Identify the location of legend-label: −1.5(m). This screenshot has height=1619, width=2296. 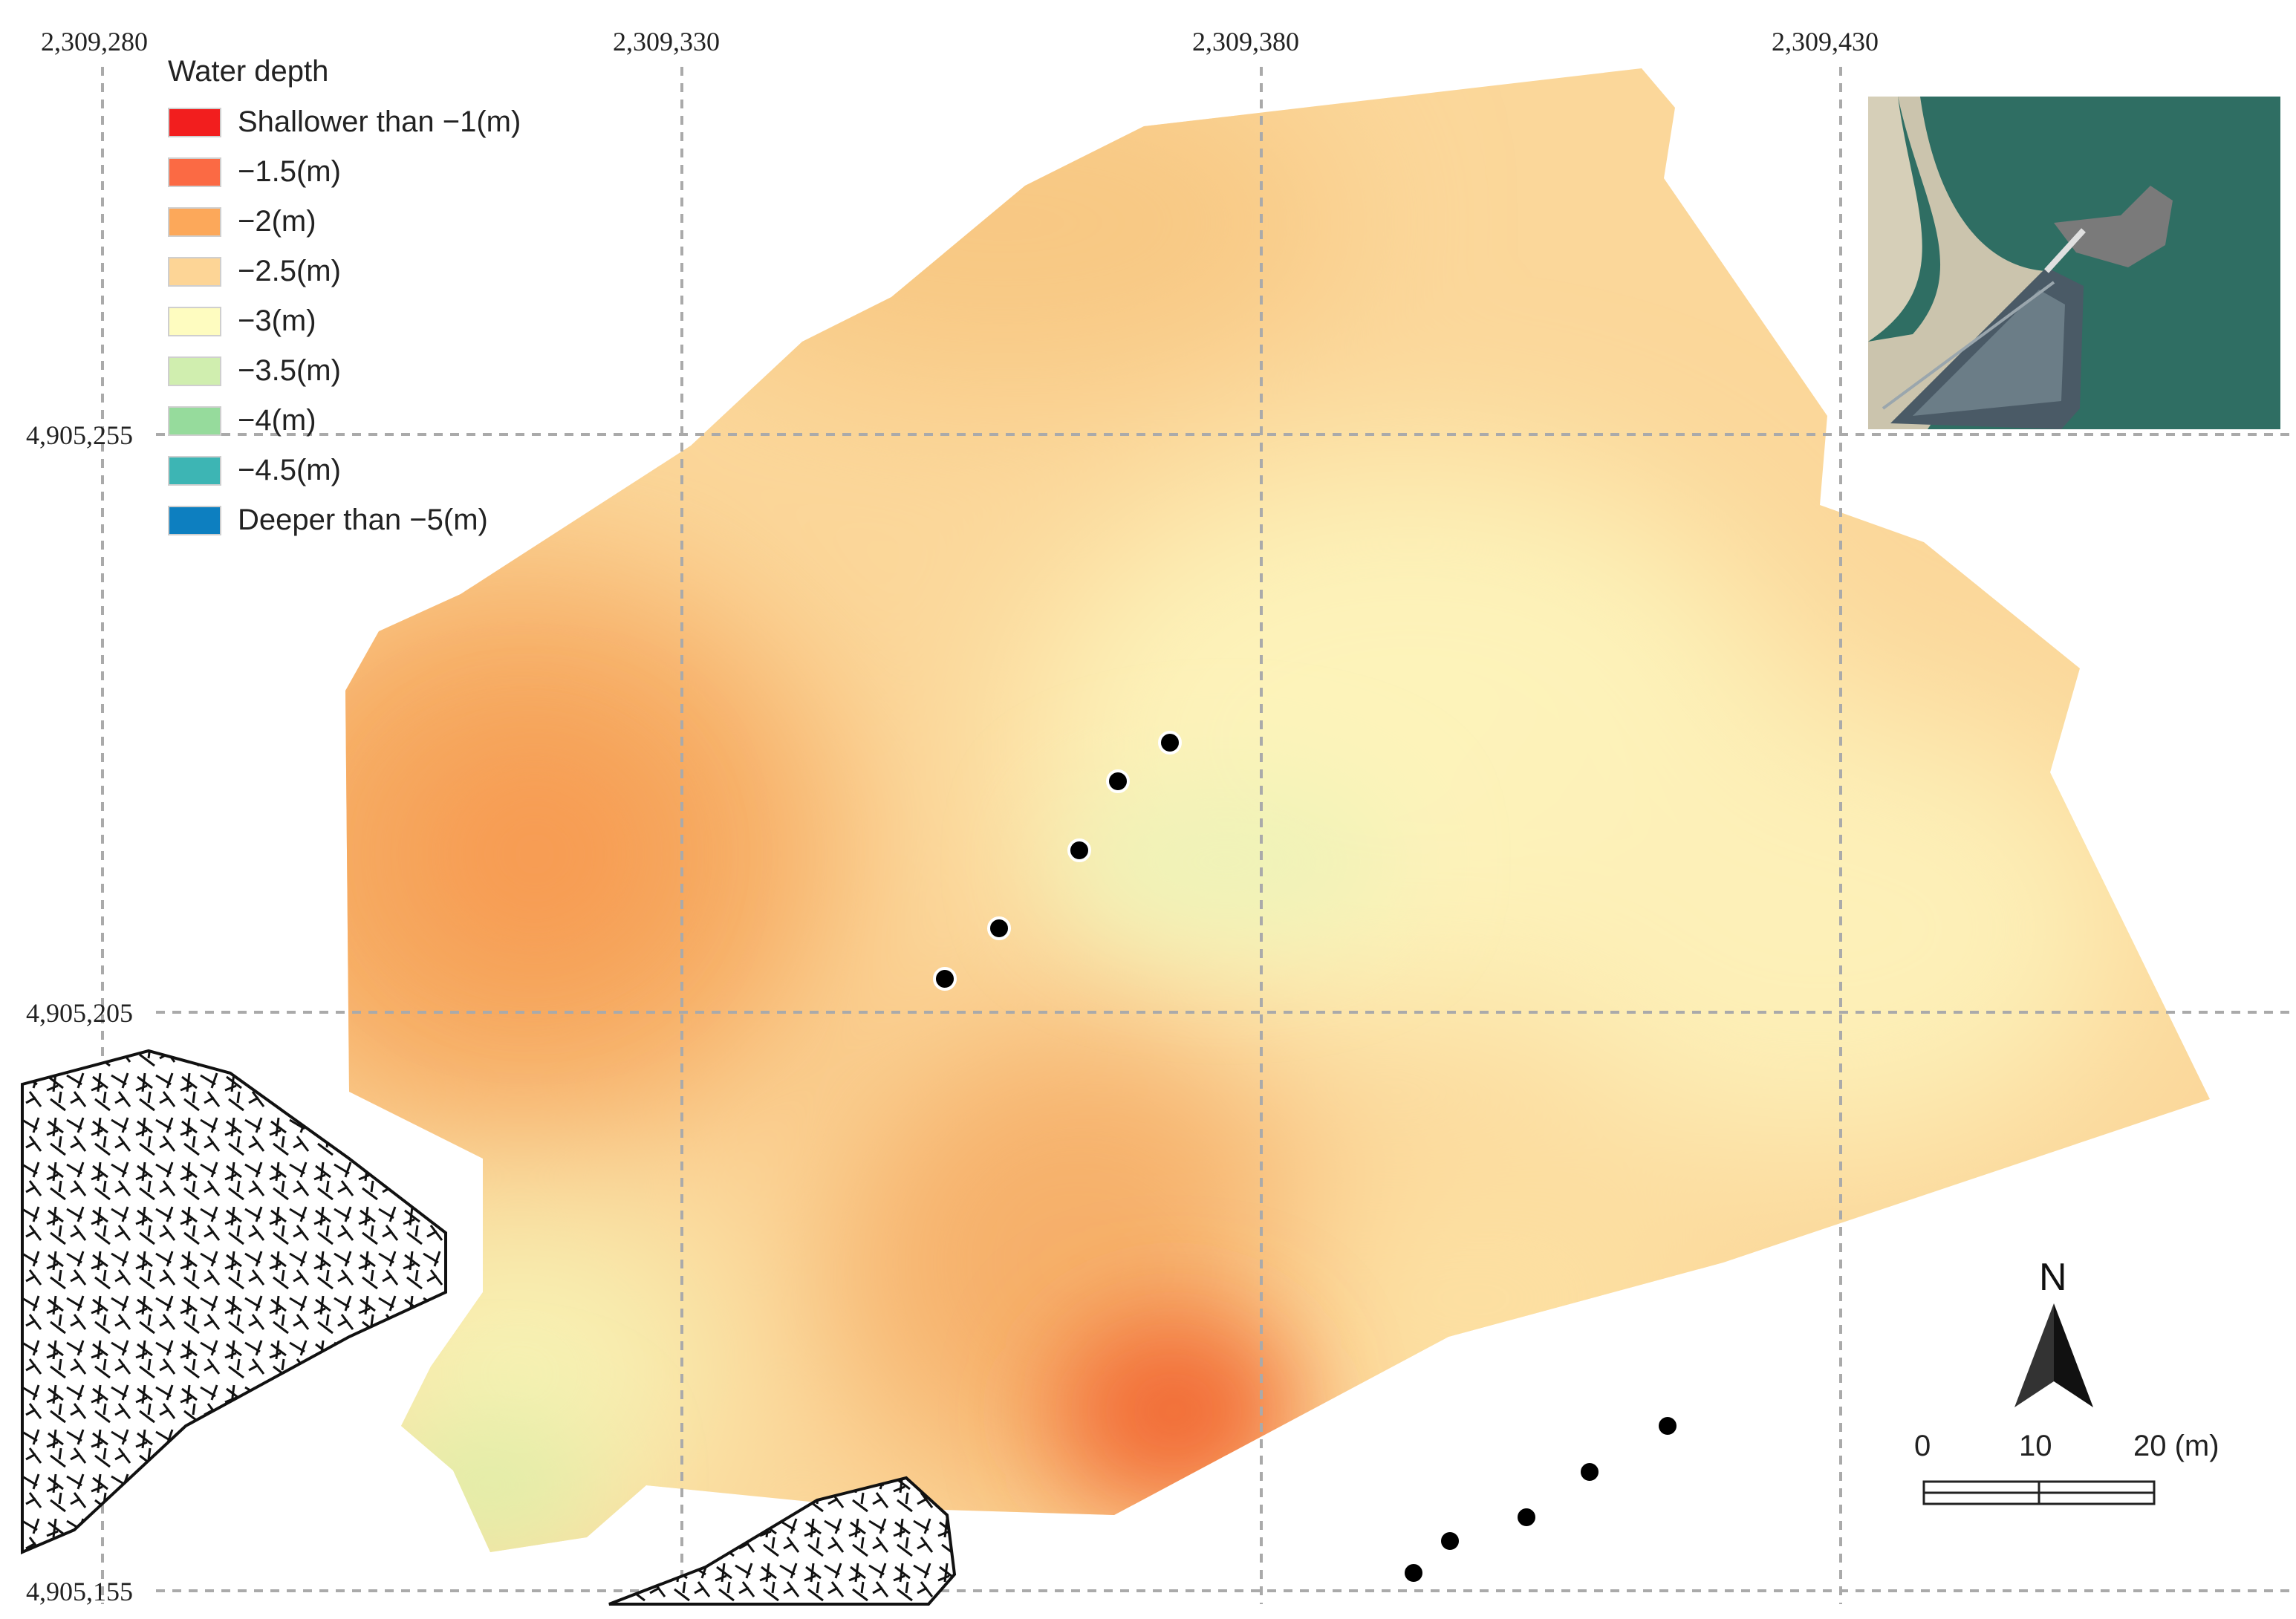
(289, 171).